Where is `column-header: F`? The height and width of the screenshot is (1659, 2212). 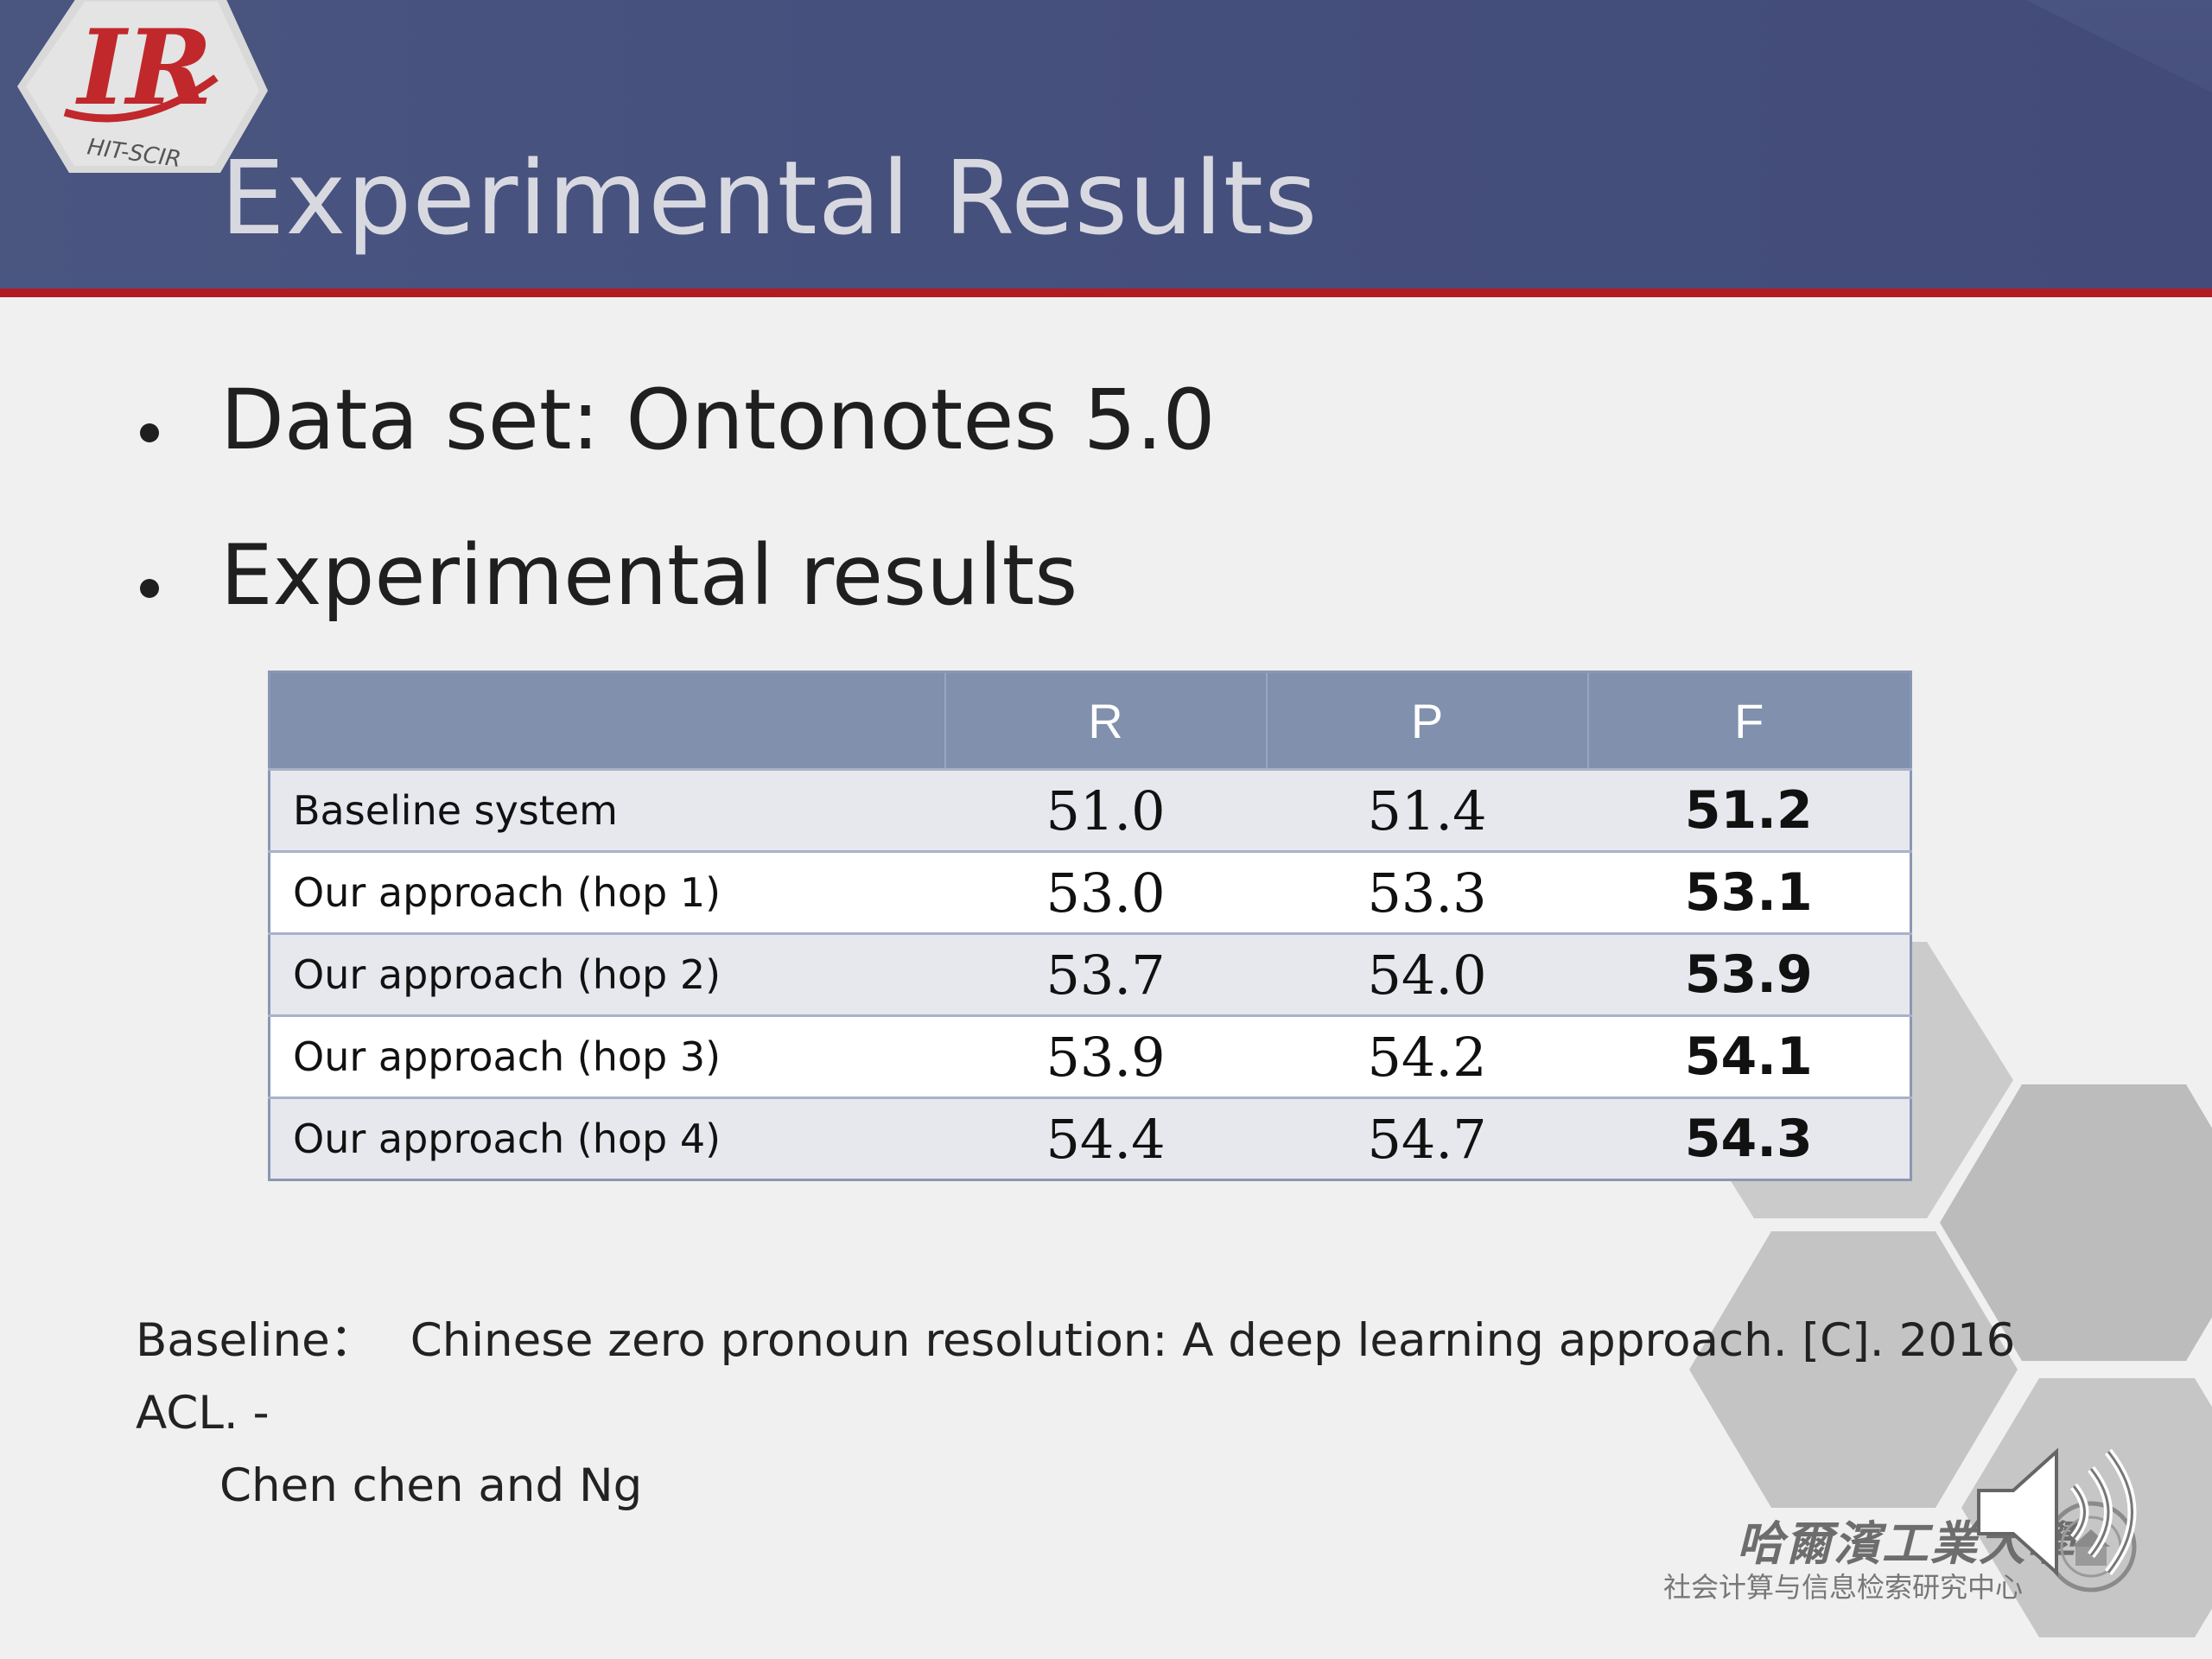
column-header: F is located at coordinates (1749, 720).